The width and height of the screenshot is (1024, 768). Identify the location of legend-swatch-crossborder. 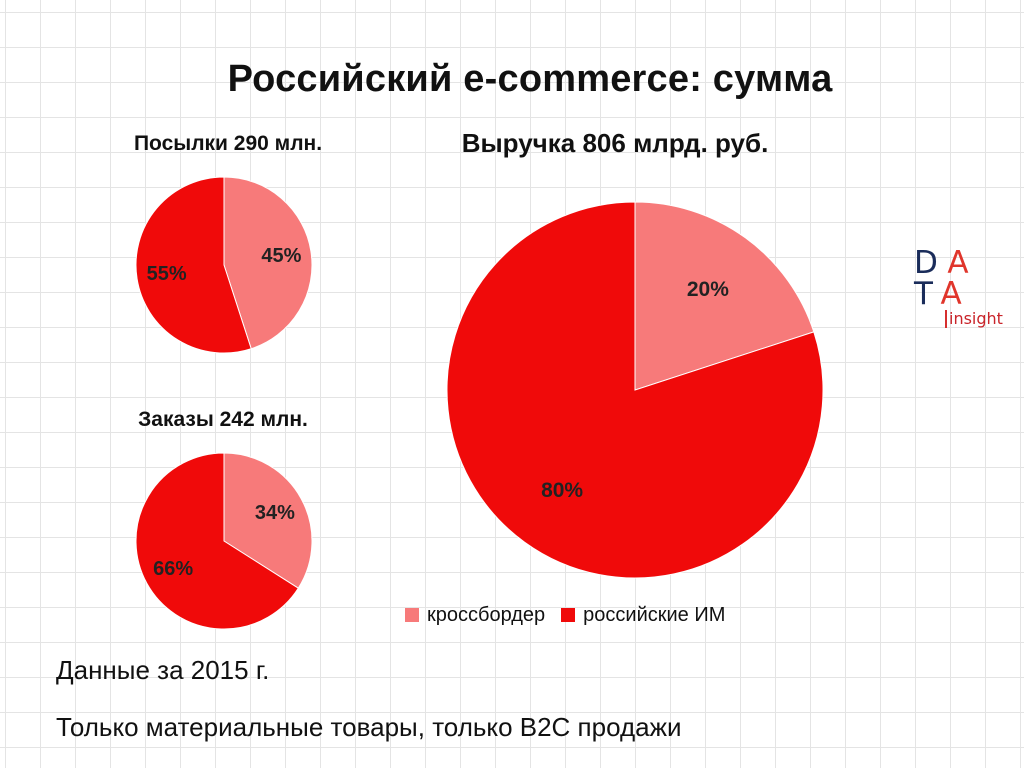
(412, 615).